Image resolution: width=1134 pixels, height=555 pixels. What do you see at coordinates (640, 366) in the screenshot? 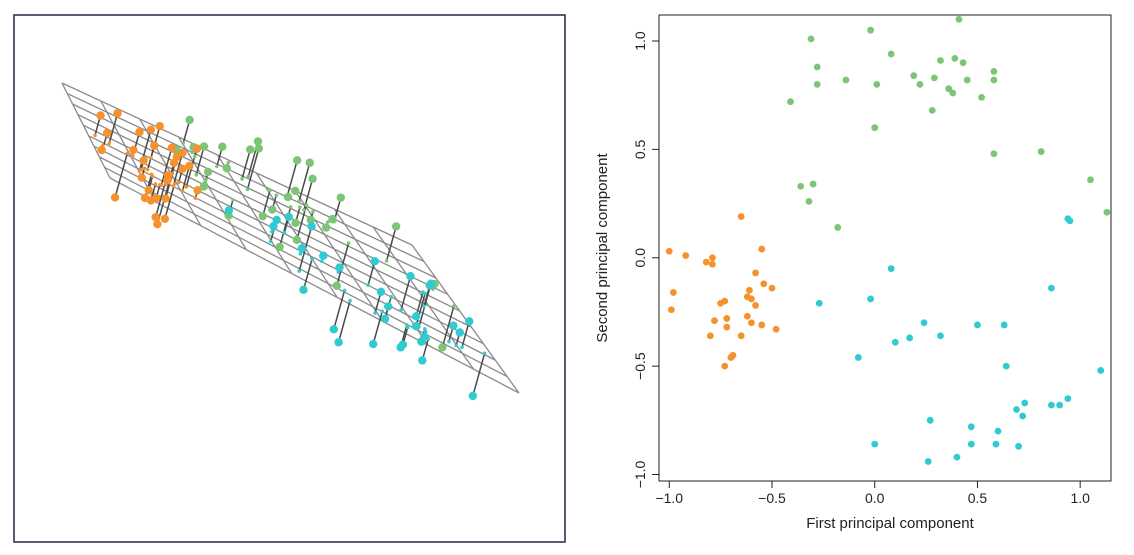
I see `y-tick-label: −0.5` at bounding box center [640, 366].